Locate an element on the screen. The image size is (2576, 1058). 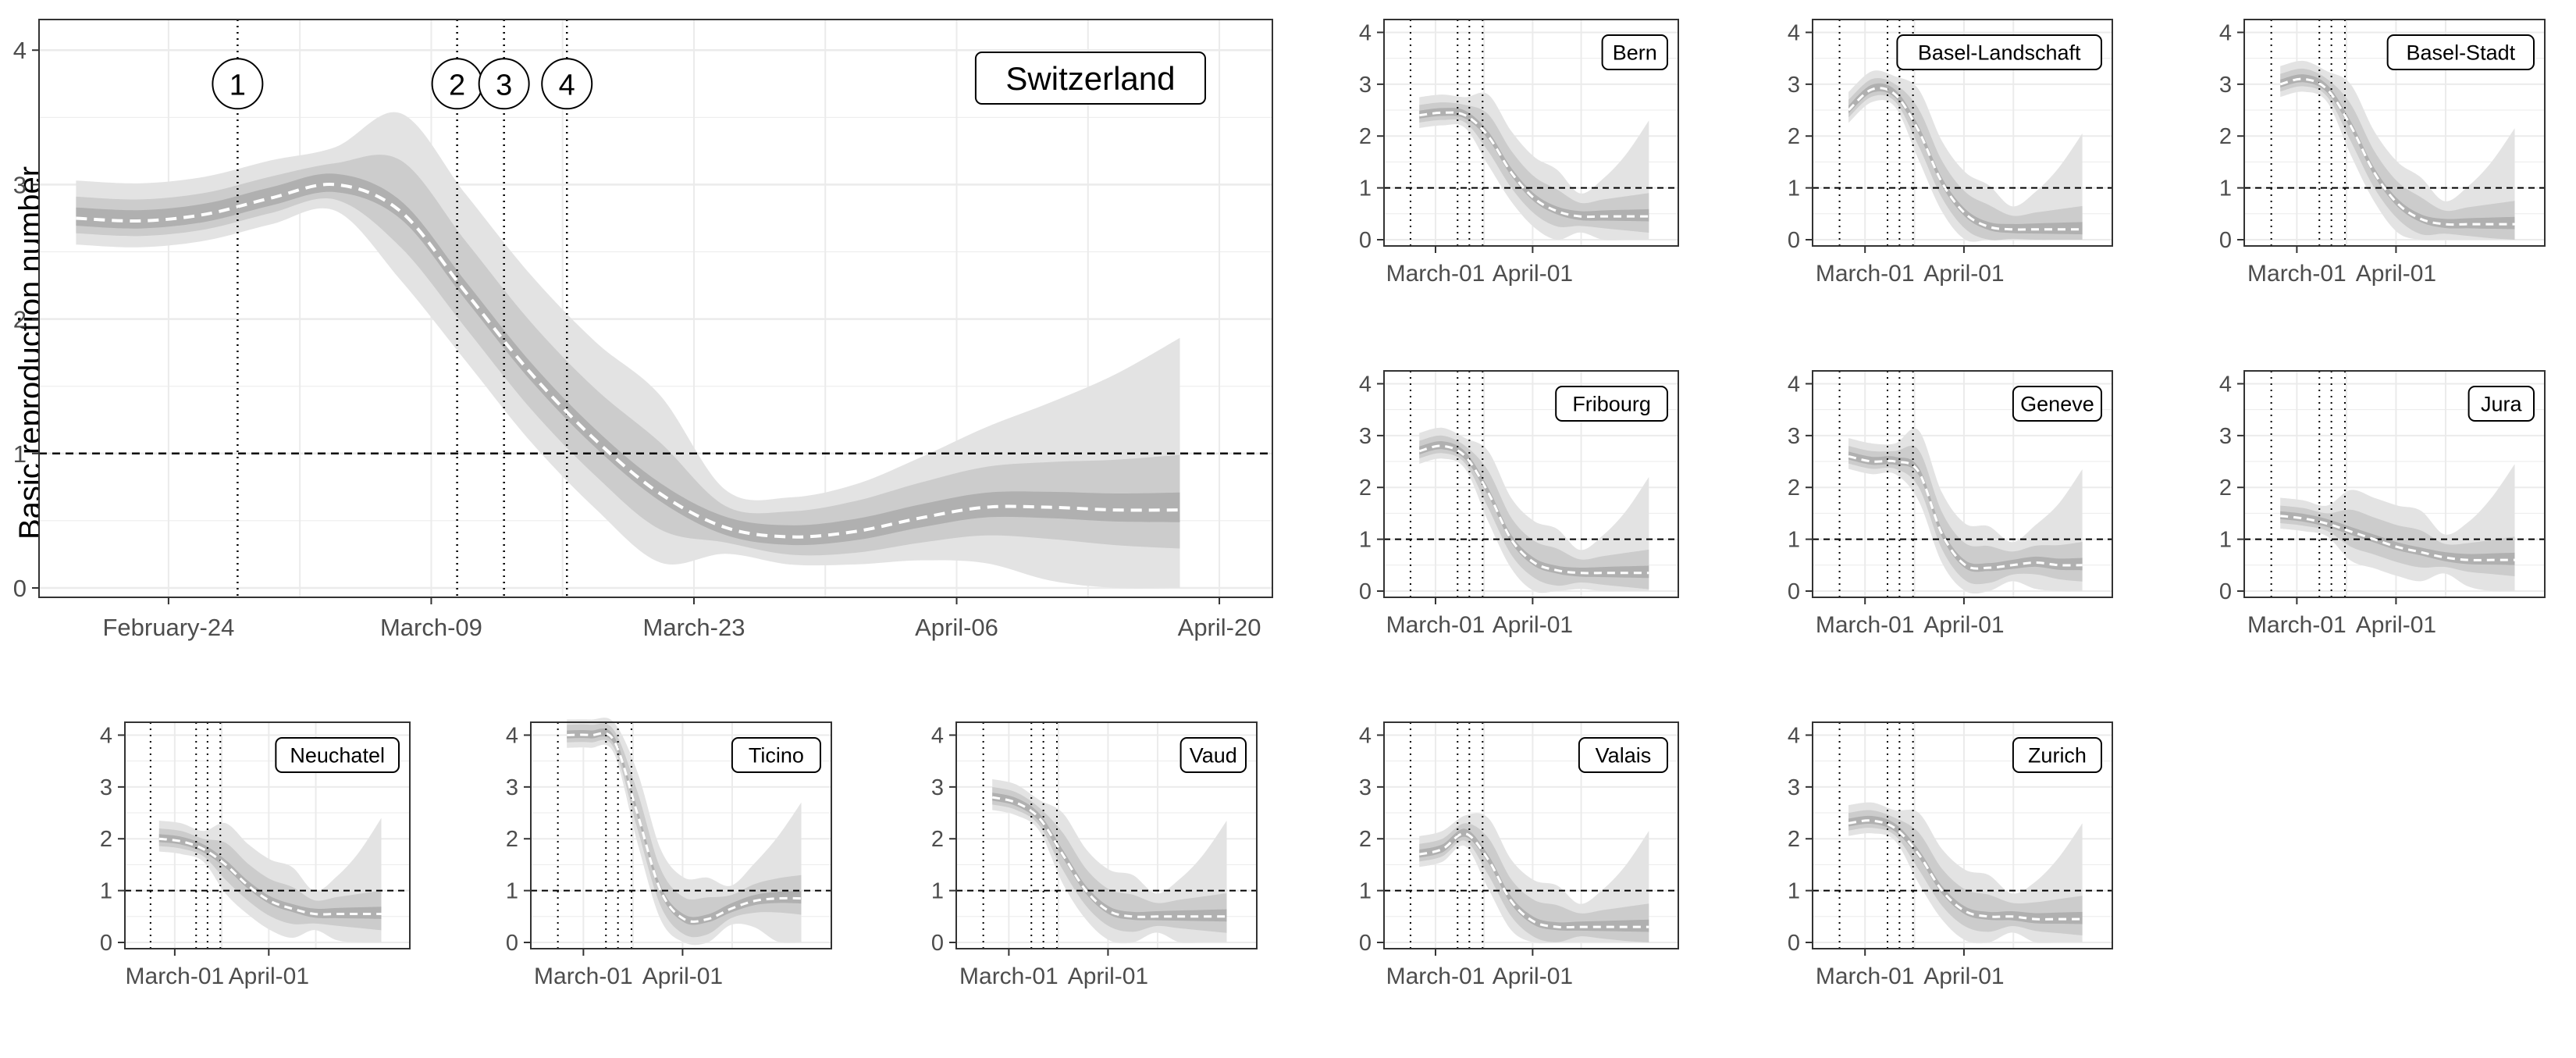
band-inner is located at coordinates (684, 830).